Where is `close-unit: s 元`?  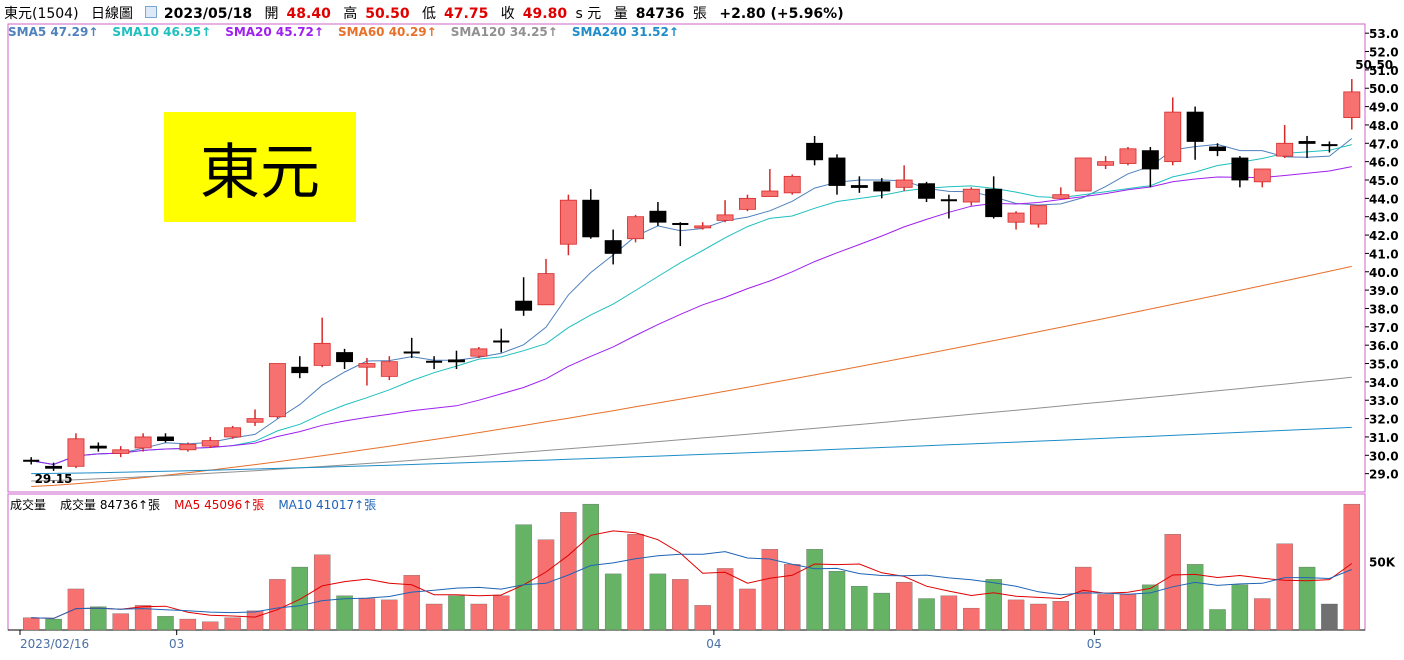 close-unit: s 元 is located at coordinates (588, 14).